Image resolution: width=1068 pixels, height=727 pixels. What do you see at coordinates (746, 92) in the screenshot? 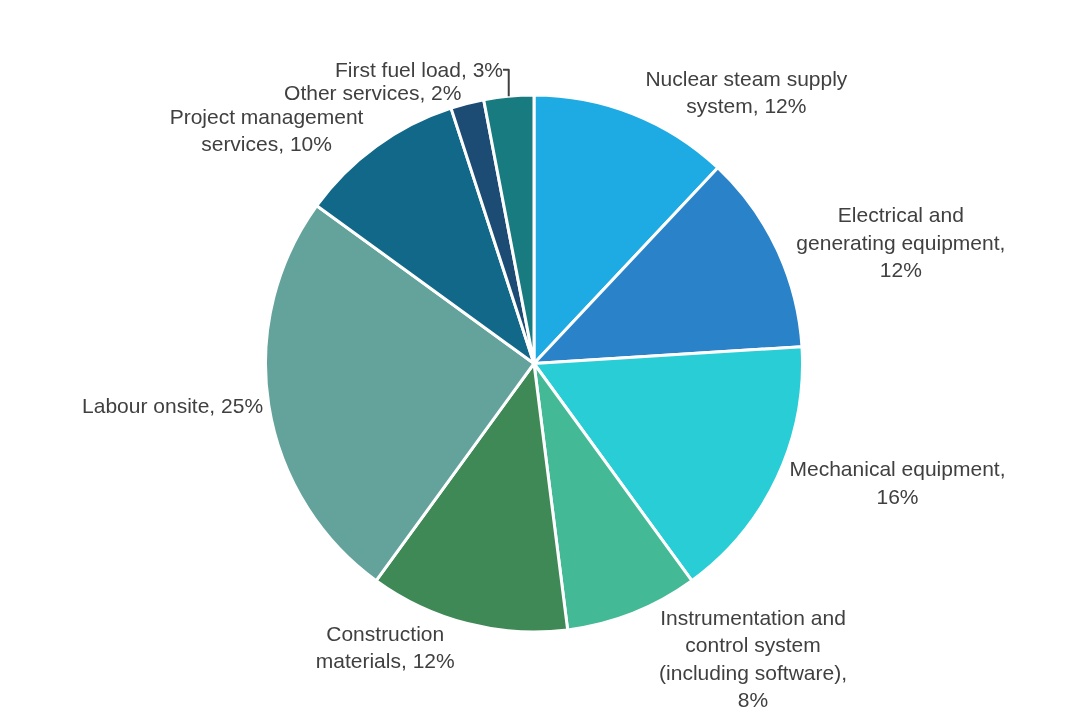
I see `slice-label: Nuclear steam supply system, 12%` at bounding box center [746, 92].